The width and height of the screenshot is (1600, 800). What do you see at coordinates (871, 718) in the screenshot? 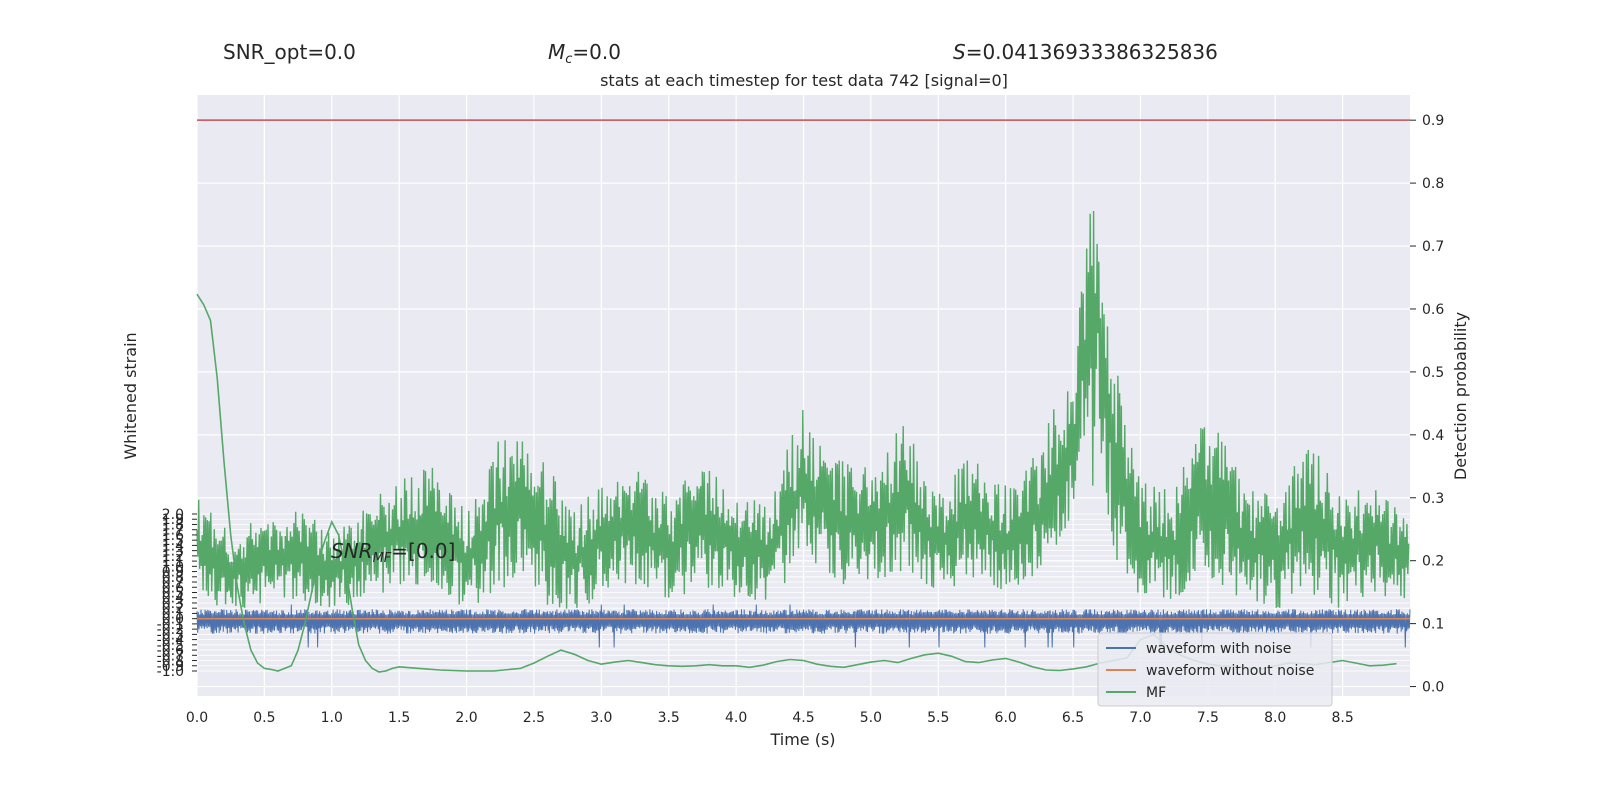
I see `x-tick-label-10: 5.0` at bounding box center [871, 718].